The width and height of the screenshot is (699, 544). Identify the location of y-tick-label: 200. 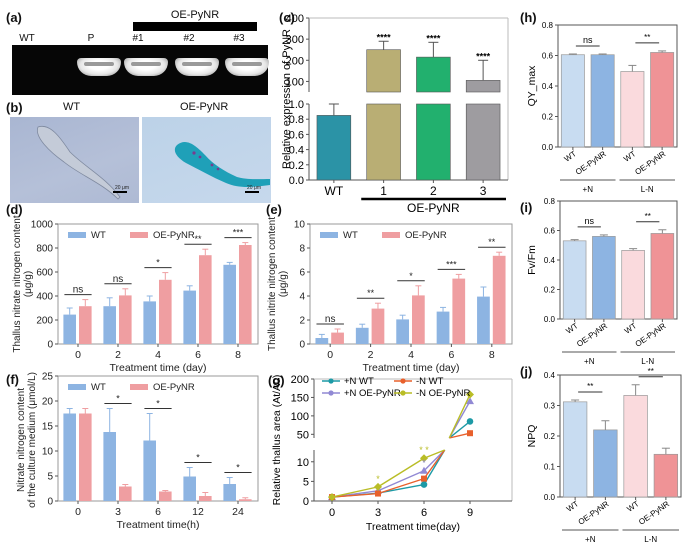
(300, 380).